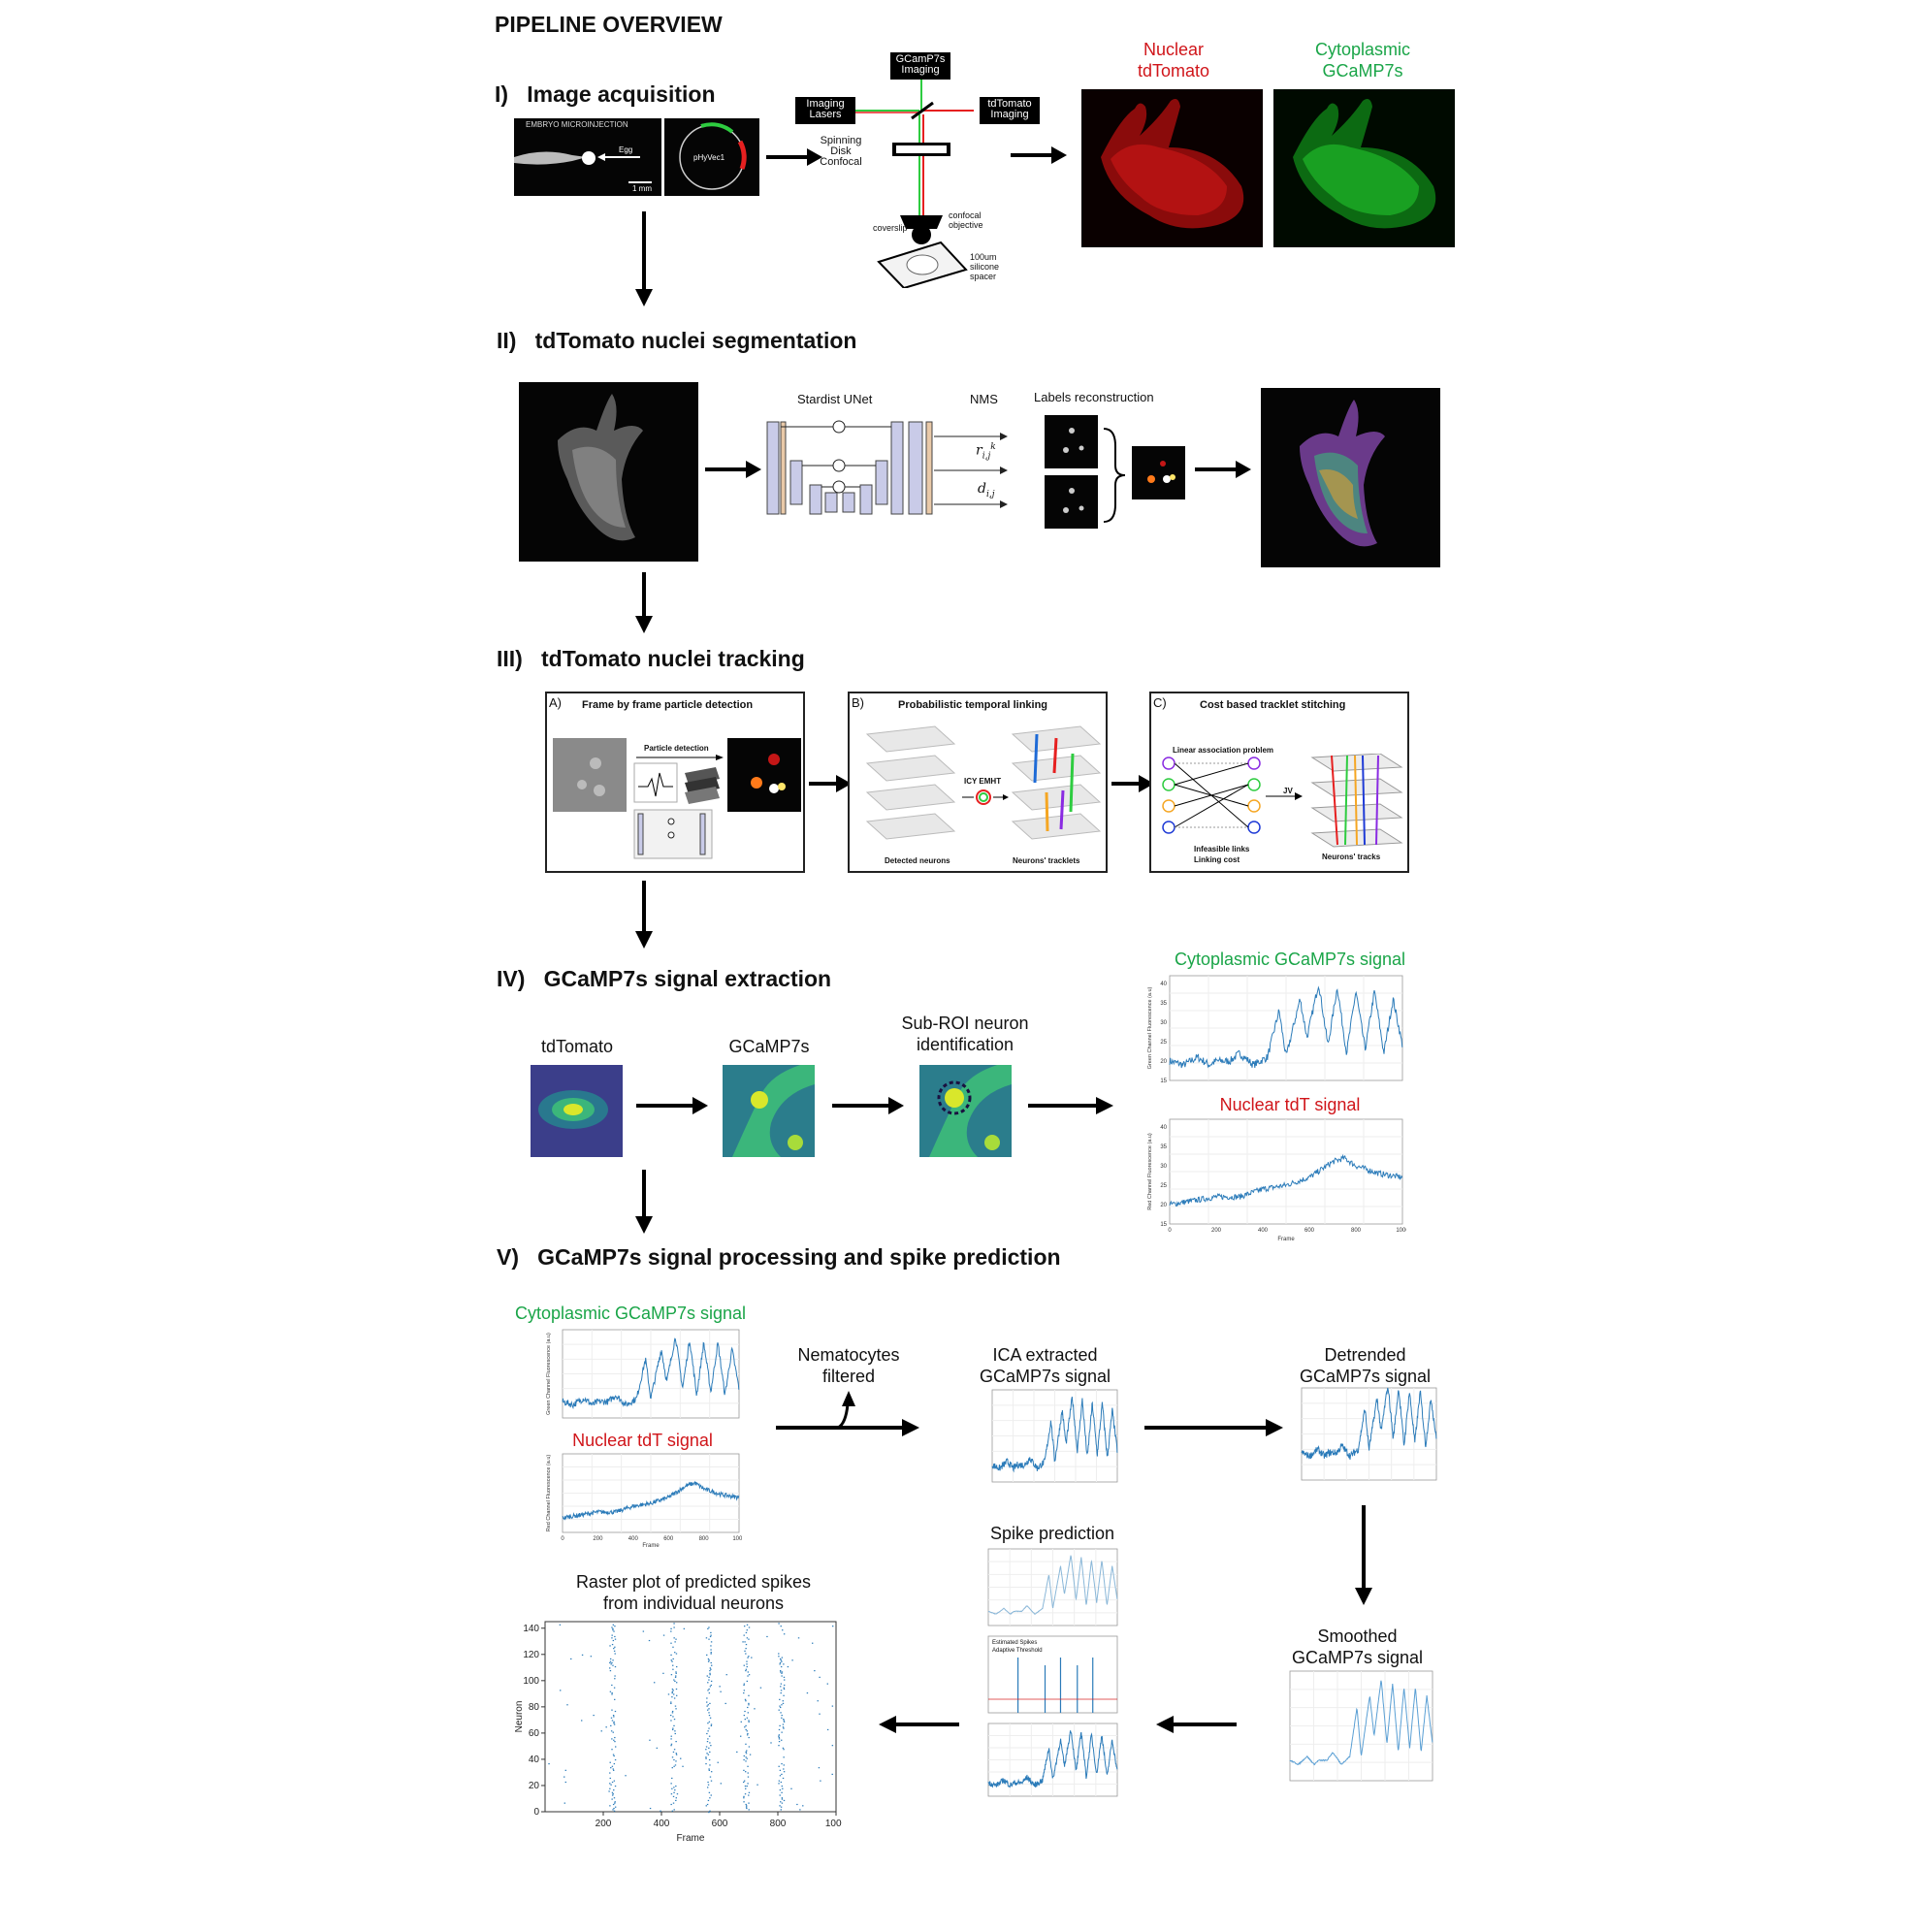 The width and height of the screenshot is (1932, 1932). Describe the element at coordinates (695, 340) in the screenshot. I see `section-label: tdTomato nuclei segmentation` at that location.